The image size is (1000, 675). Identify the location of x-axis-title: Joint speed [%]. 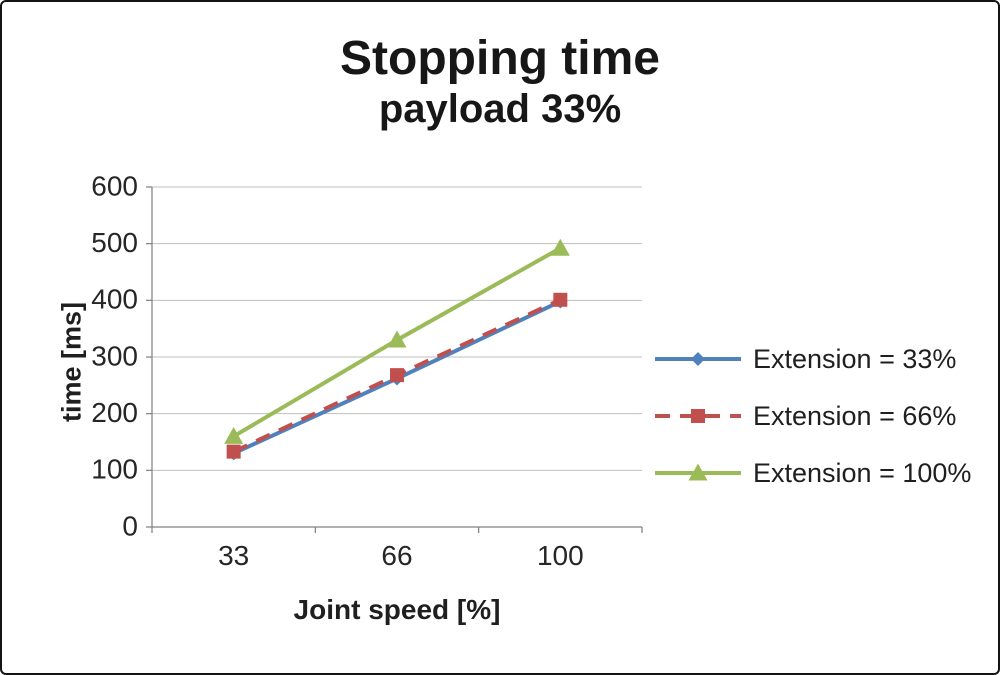
(397, 609).